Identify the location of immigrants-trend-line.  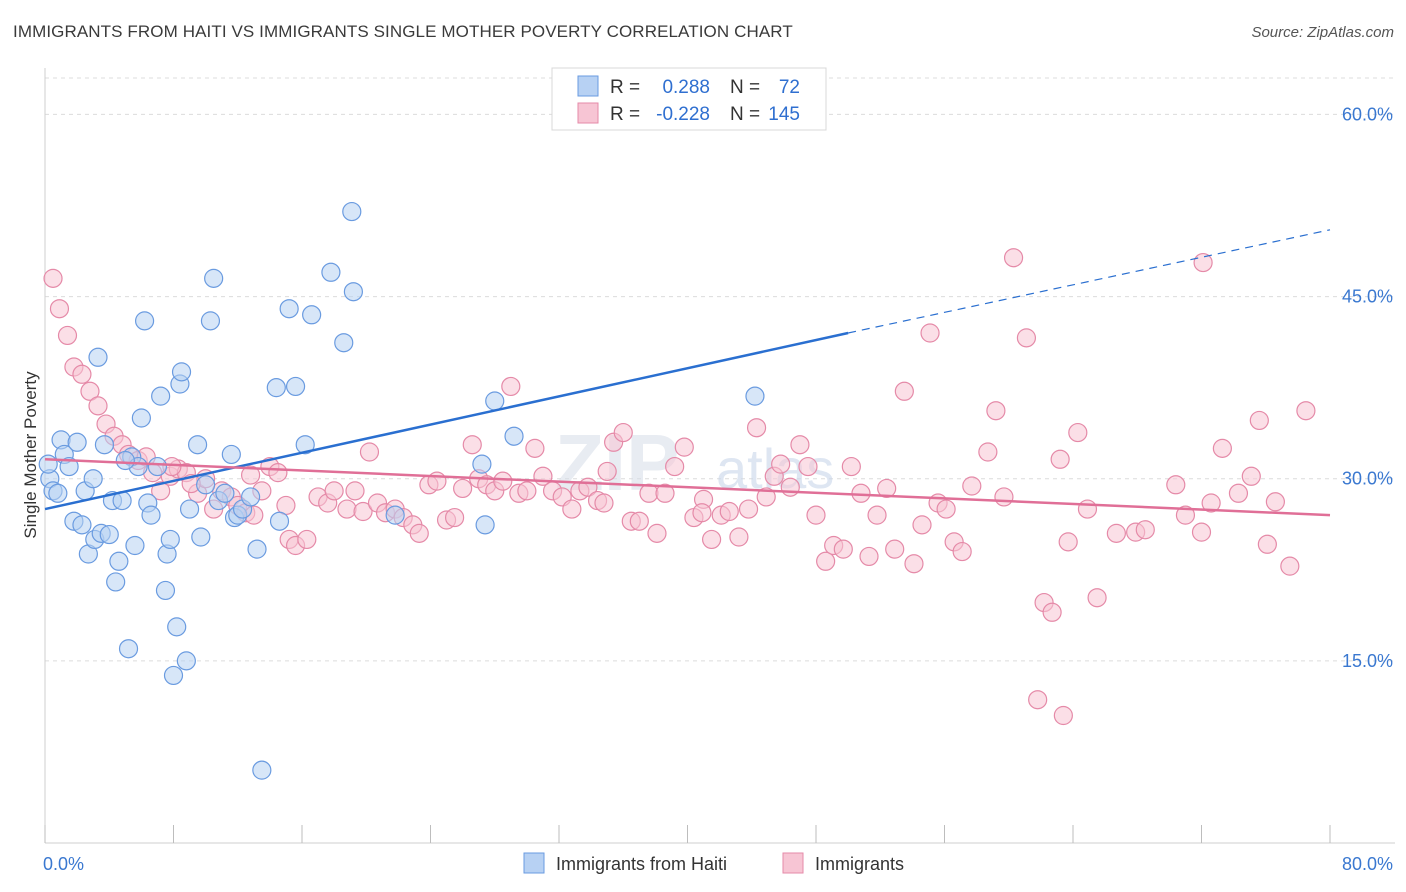
(687, 487).